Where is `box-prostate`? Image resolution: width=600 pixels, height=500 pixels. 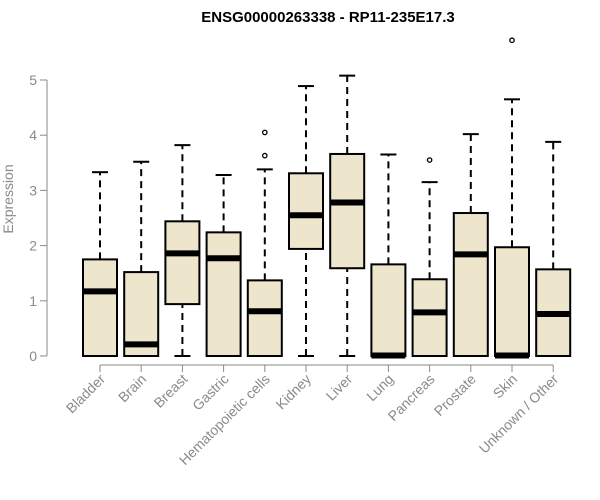 box-prostate is located at coordinates (470, 245).